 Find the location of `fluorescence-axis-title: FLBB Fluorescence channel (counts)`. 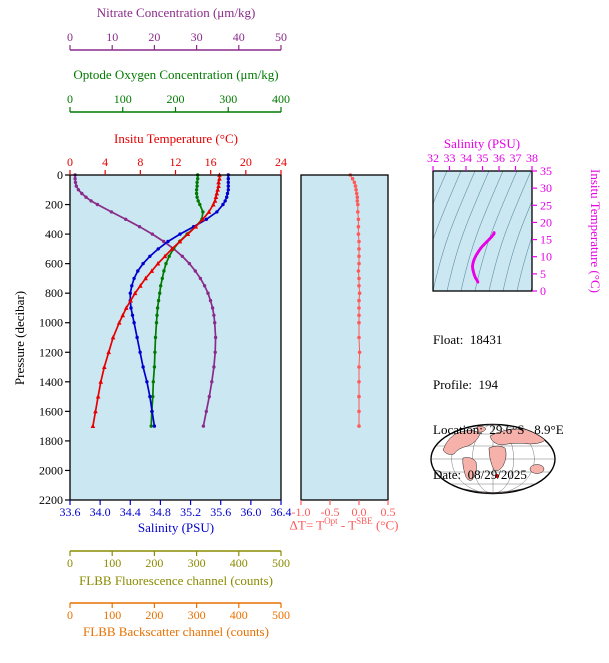

fluorescence-axis-title: FLBB Fluorescence channel (counts) is located at coordinates (176, 580).